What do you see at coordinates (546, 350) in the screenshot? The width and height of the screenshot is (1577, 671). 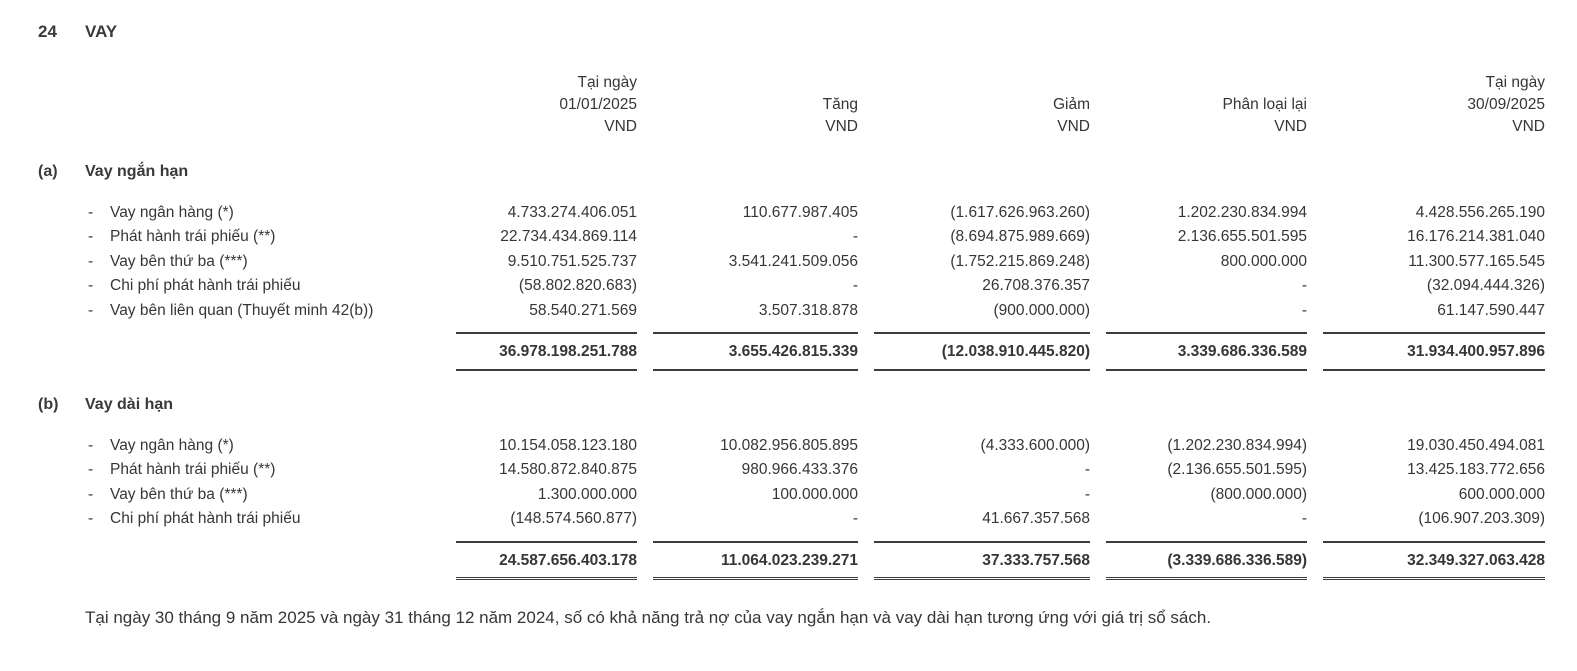 I see `total-value: 36.978.198.251.788` at bounding box center [546, 350].